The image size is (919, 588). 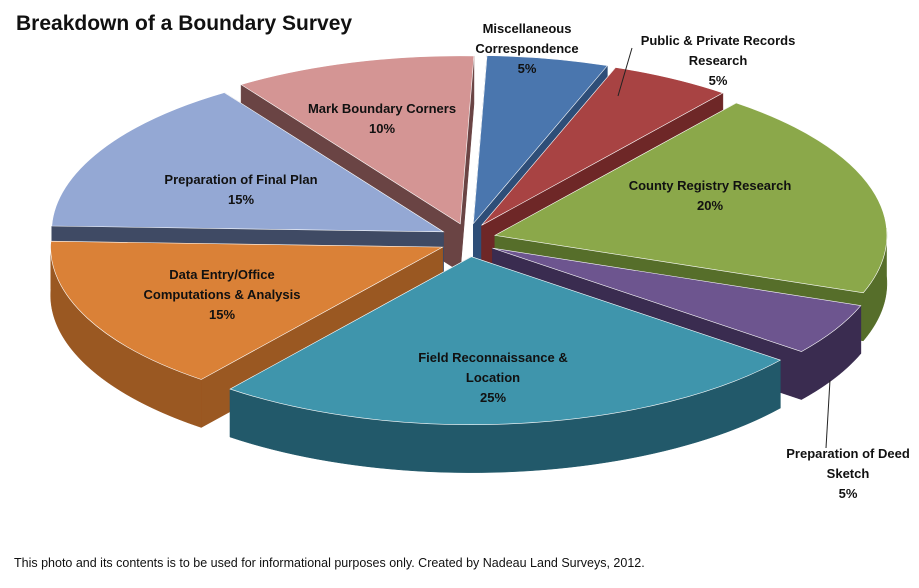 I want to click on slice-name-label: Location, so click(x=493, y=377).